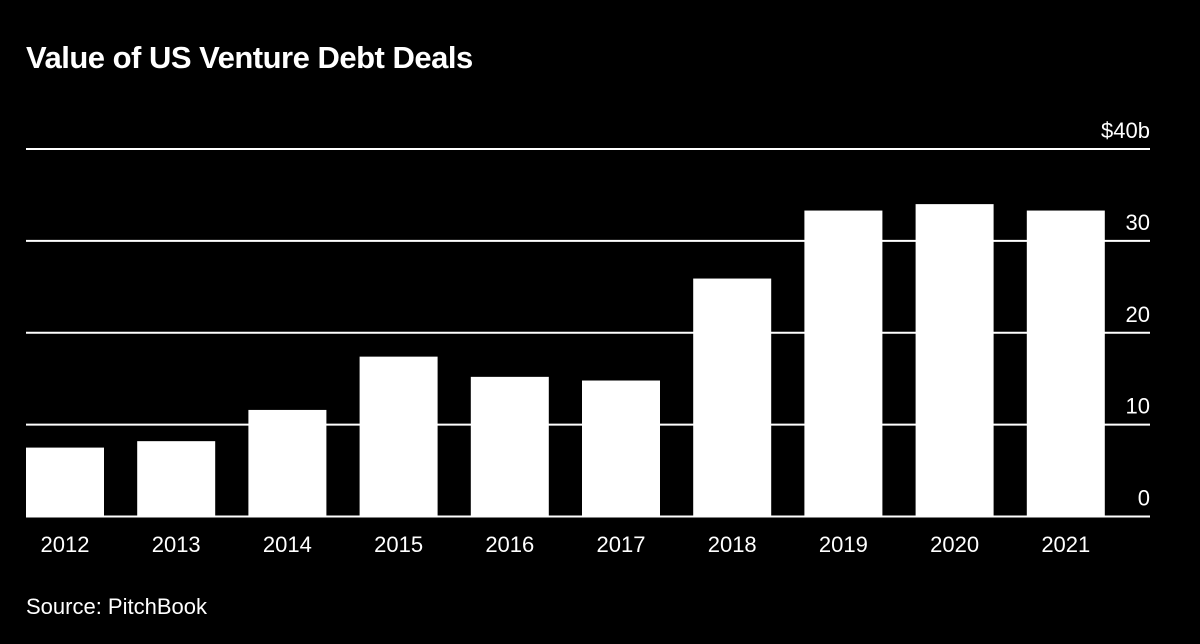 This screenshot has height=644, width=1200. I want to click on x-tick-label: 2014, so click(287, 544).